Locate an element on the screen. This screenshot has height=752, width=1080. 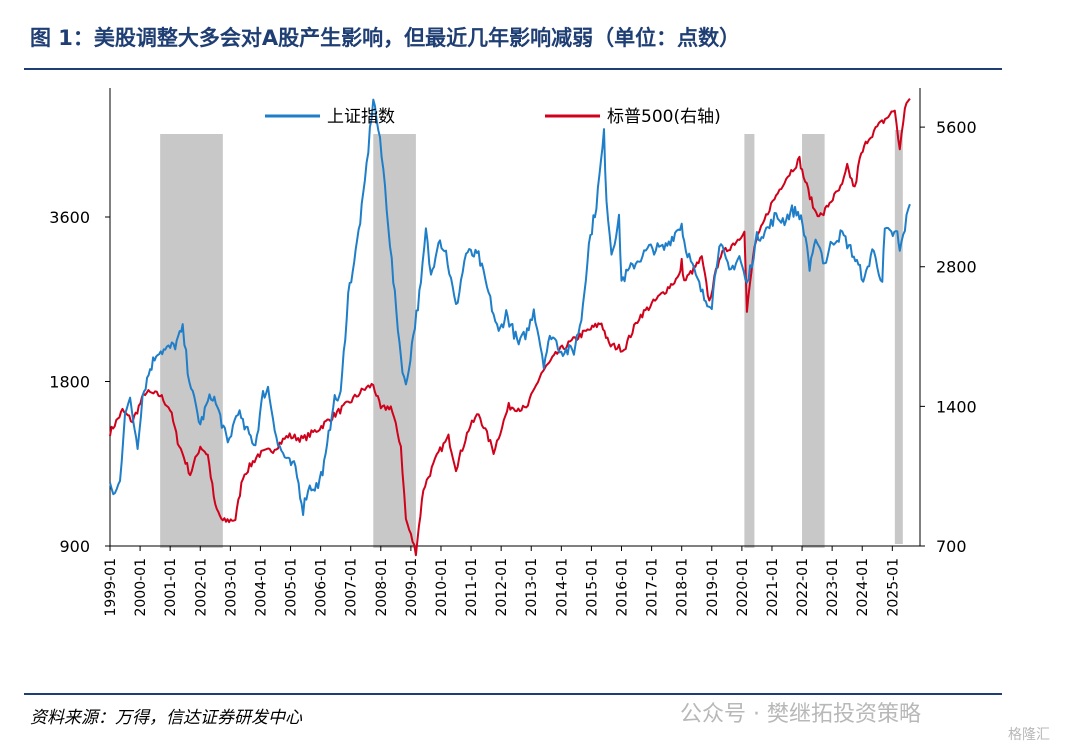
left-axis-ticks: 900 1800 3600 is located at coordinates (79, 382).